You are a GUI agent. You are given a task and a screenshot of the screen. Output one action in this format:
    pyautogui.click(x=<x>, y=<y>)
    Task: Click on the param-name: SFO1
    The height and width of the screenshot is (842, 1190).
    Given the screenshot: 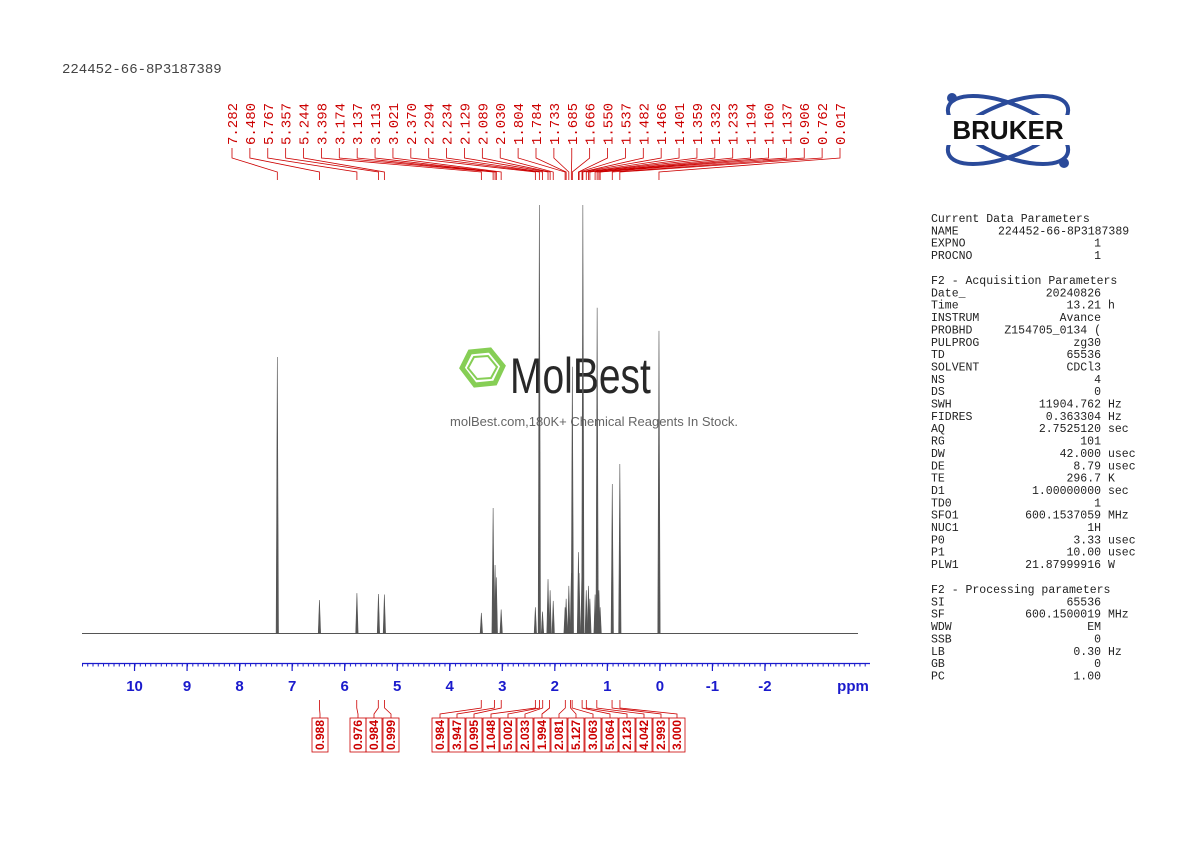 What is the action you would take?
    pyautogui.click(x=945, y=516)
    